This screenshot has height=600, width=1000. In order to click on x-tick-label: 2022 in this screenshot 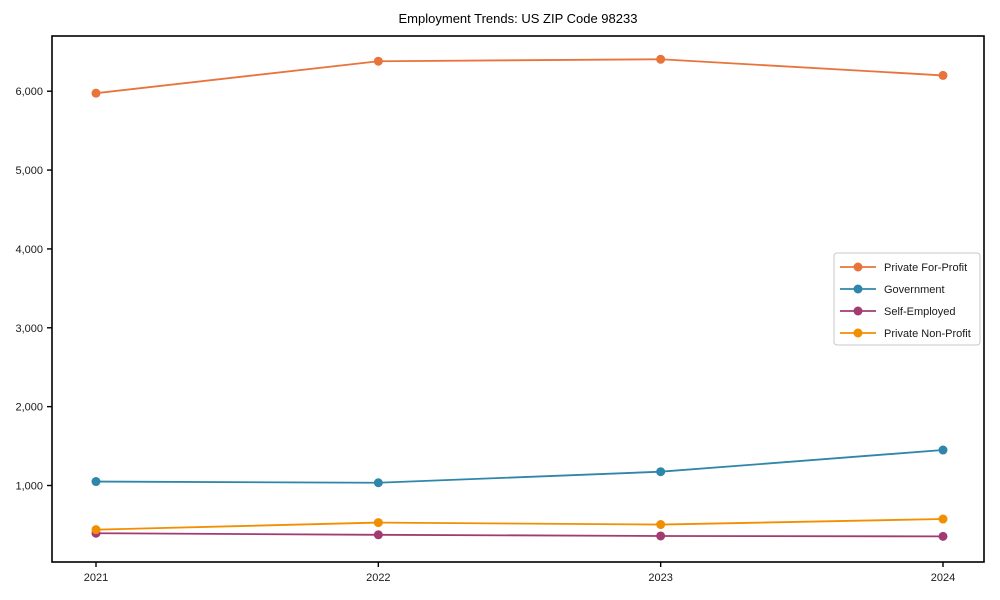, I will do `click(378, 578)`.